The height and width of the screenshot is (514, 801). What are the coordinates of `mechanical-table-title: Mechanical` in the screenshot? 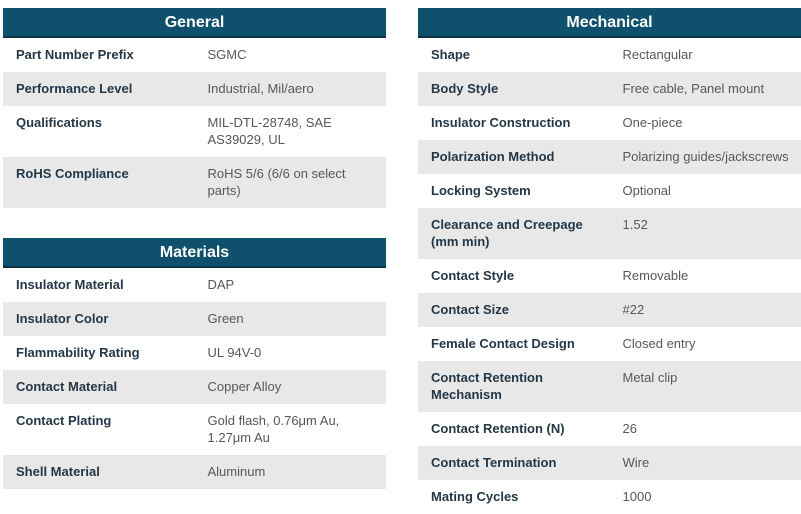 It's located at (609, 22).